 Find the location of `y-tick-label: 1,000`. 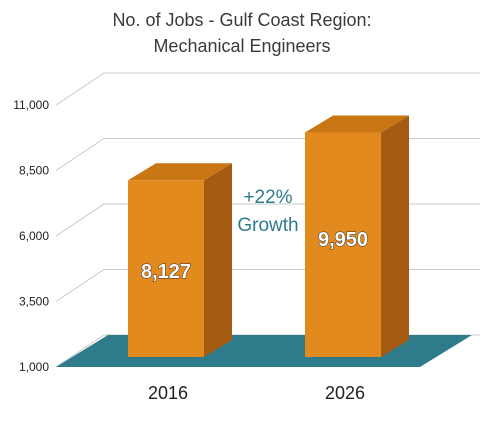

y-tick-label: 1,000 is located at coordinates (34, 367).